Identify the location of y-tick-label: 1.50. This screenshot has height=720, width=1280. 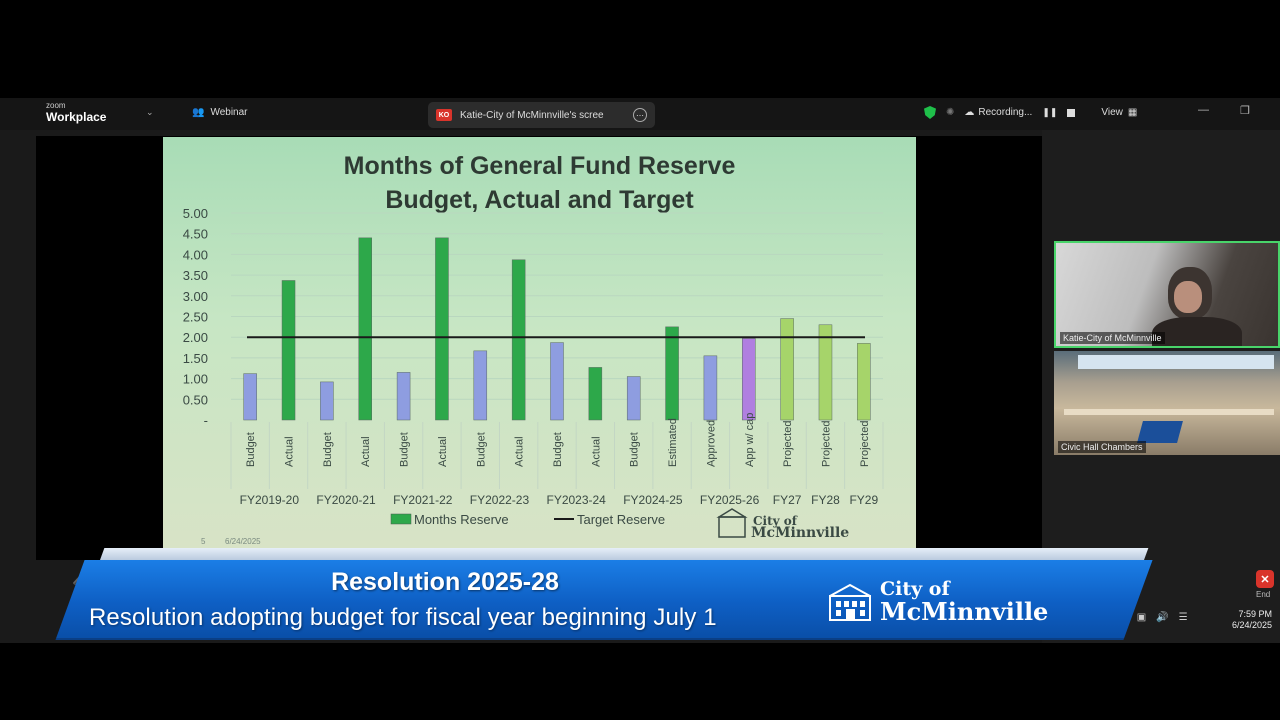
(195, 358).